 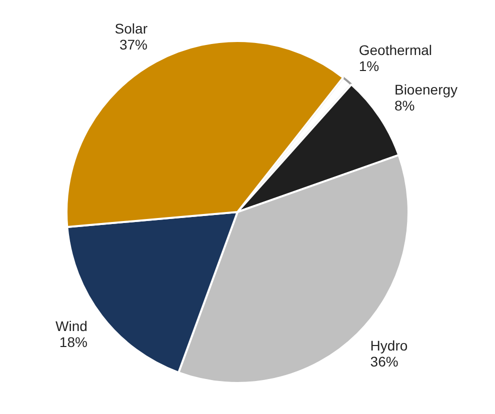 What do you see at coordinates (426, 90) in the screenshot?
I see `slice-label: Bioenergy` at bounding box center [426, 90].